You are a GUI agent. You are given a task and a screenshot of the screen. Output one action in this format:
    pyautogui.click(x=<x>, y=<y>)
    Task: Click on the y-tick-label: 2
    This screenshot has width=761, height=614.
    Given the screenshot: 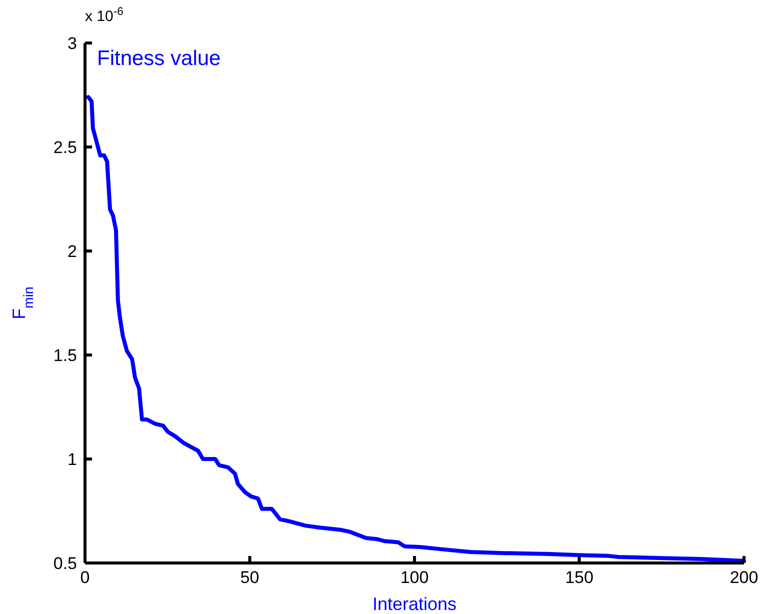 What is the action you would take?
    pyautogui.click(x=72, y=251)
    